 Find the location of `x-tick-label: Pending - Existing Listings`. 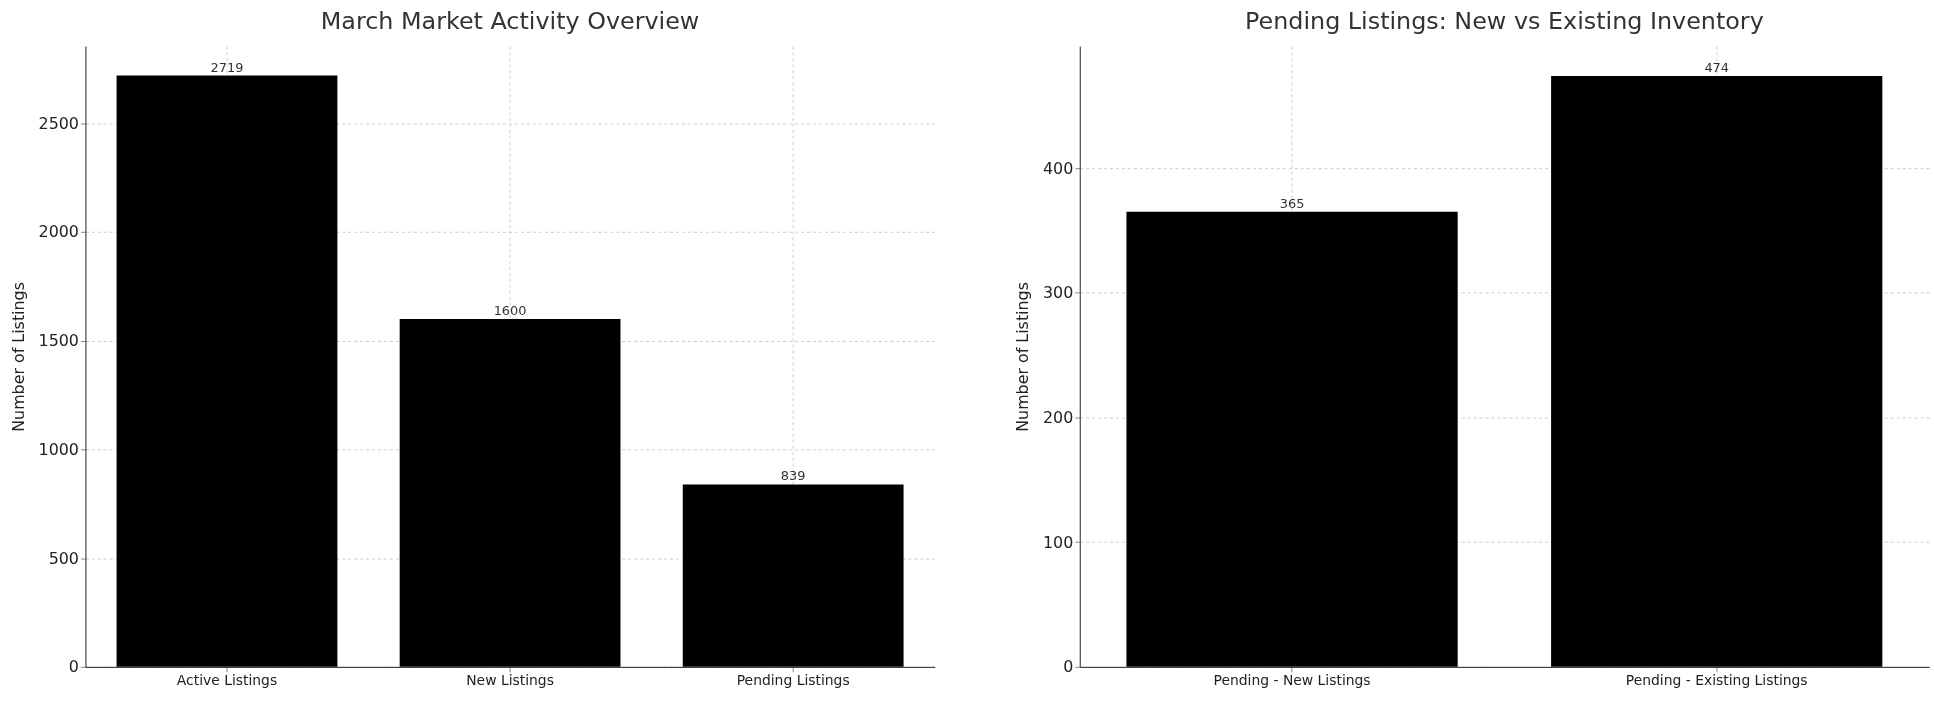

x-tick-label: Pending - Existing Listings is located at coordinates (1716, 680).